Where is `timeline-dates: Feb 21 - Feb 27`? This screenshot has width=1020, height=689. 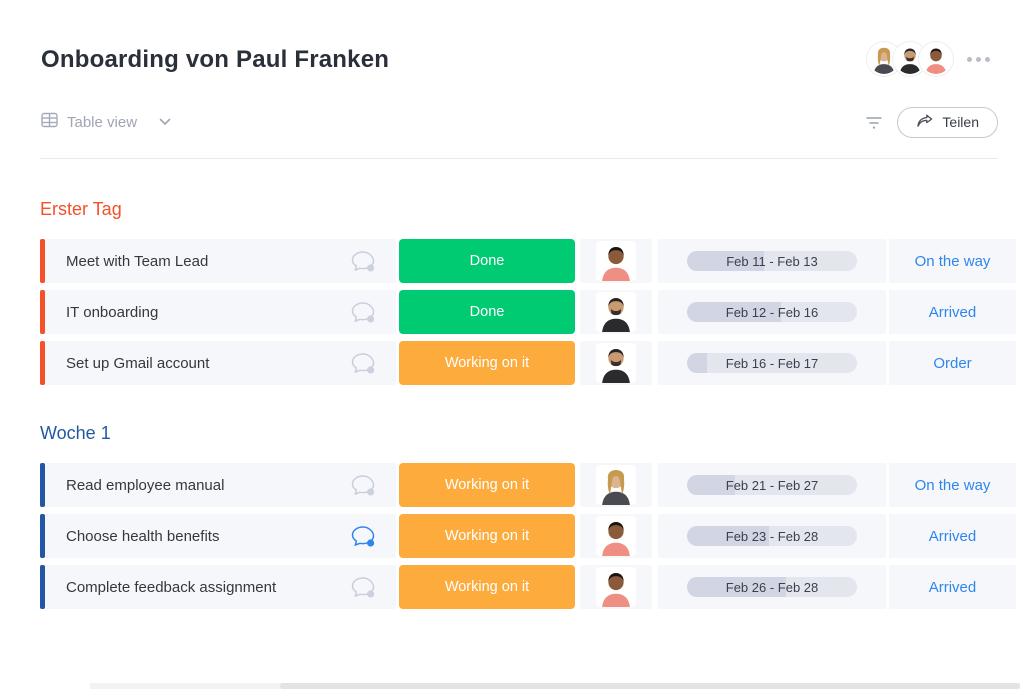
timeline-dates: Feb 21 - Feb 27 is located at coordinates (772, 485).